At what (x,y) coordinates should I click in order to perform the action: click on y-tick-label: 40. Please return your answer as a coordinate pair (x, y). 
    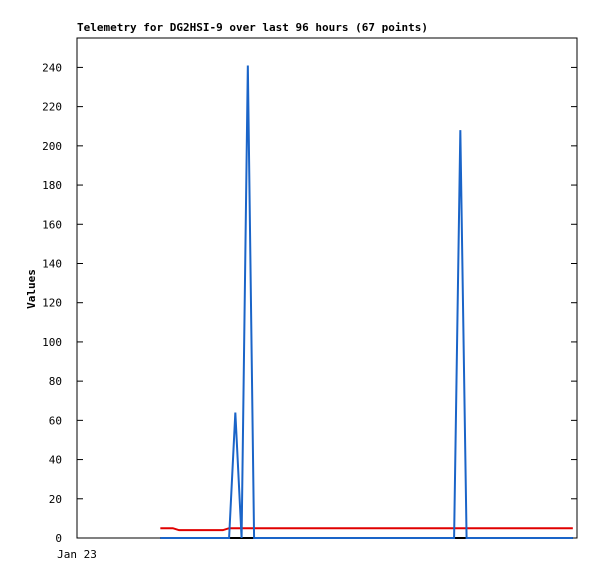
    Looking at the image, I should click on (55, 460).